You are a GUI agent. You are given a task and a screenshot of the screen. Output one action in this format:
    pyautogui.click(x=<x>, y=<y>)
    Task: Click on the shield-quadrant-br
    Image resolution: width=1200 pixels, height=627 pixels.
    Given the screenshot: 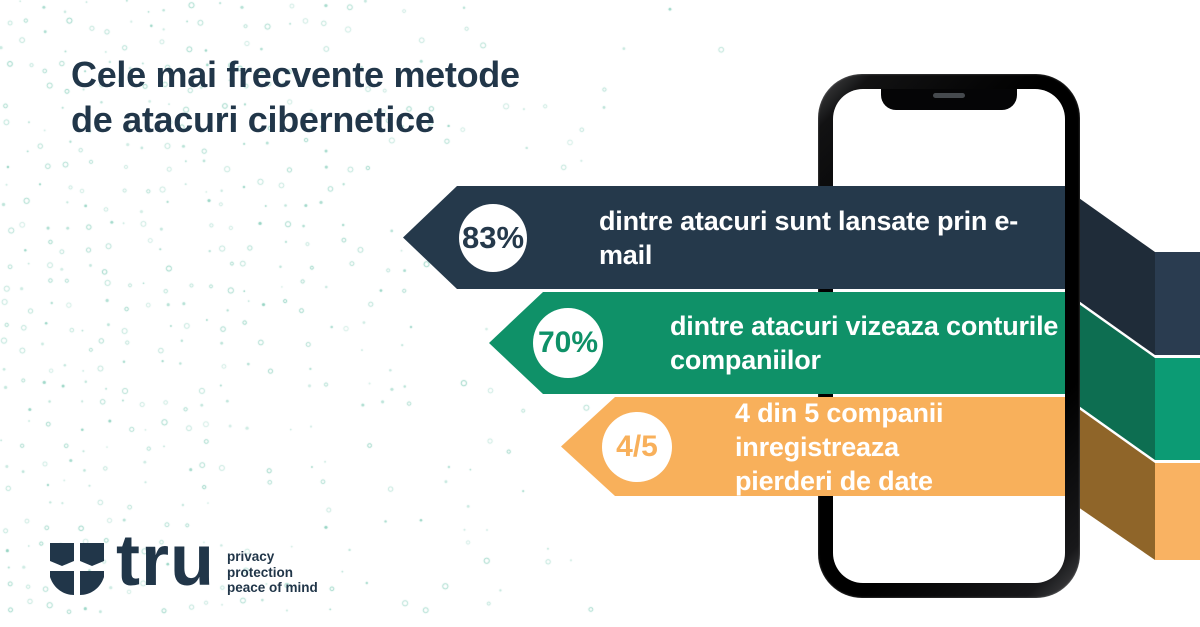 What is the action you would take?
    pyautogui.click(x=92, y=583)
    